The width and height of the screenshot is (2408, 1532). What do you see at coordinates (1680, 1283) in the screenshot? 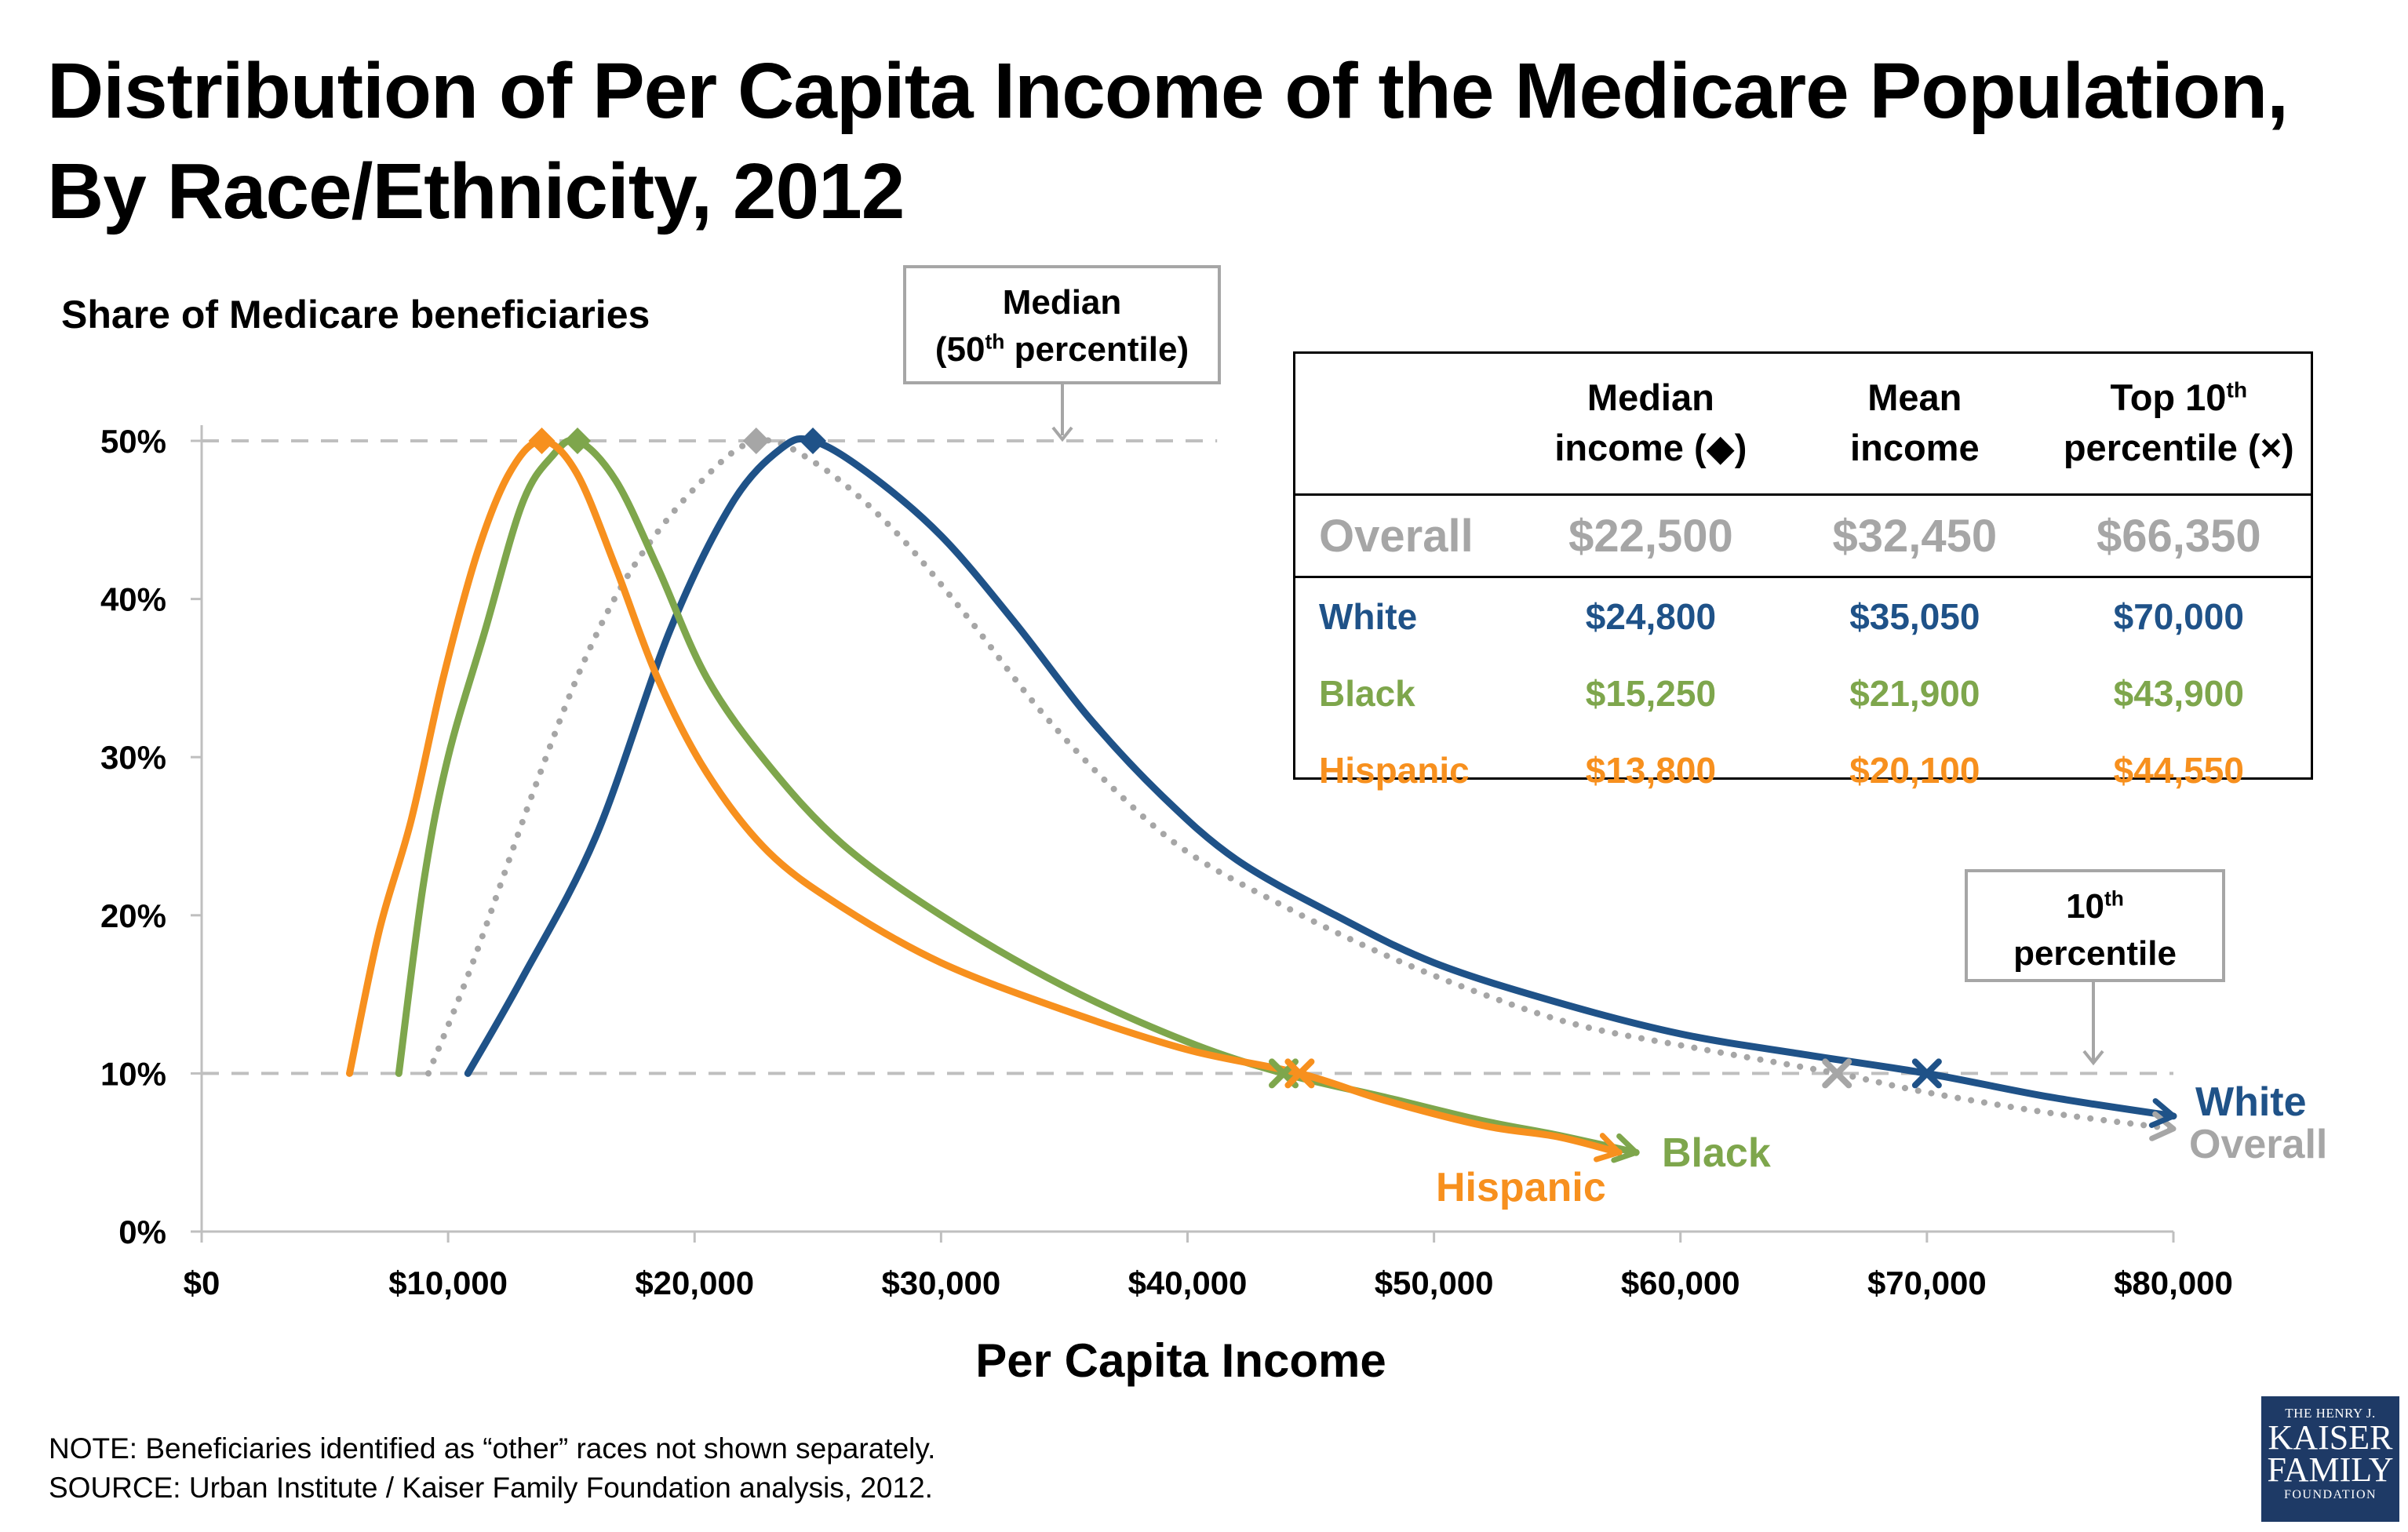
I see `x-tick-label: $60,000` at bounding box center [1680, 1283].